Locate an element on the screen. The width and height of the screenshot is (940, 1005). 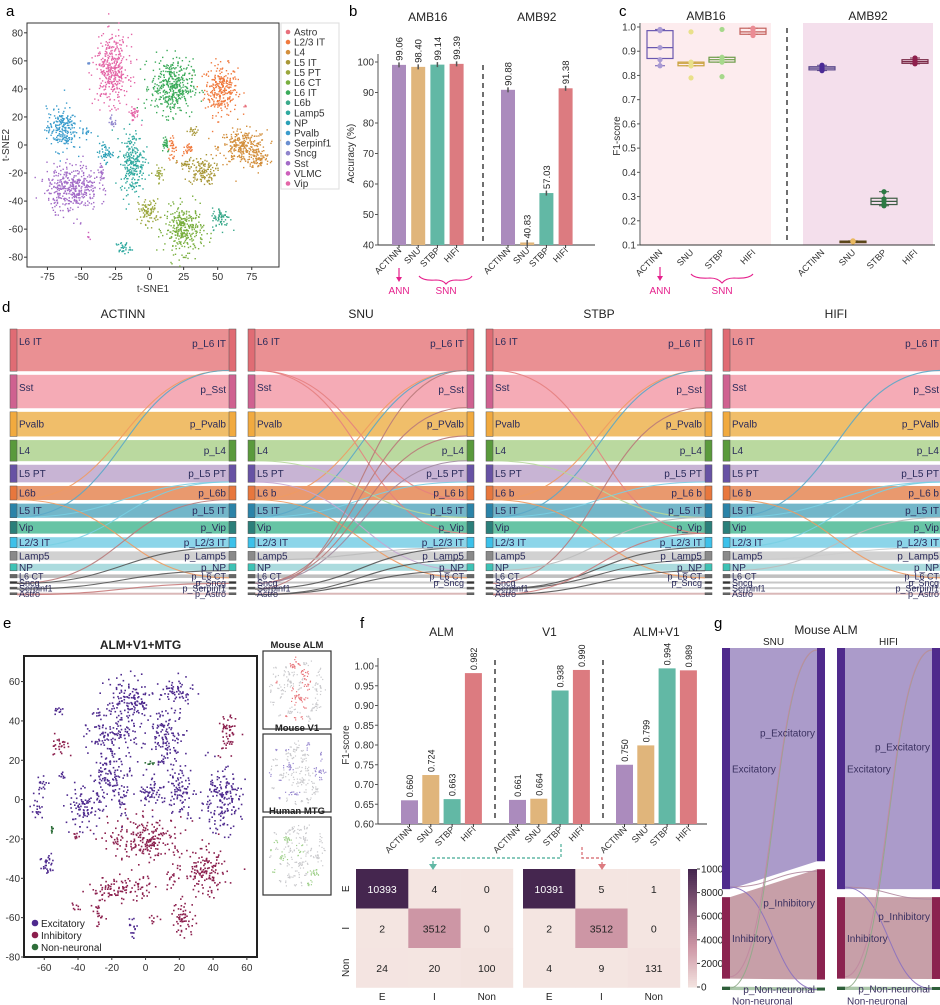
flow-np is located at coordinates (835, 567).